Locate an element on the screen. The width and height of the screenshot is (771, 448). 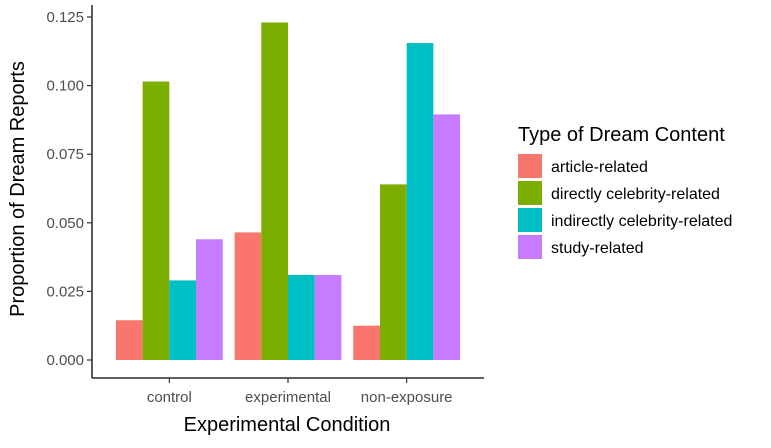
y-tick-label: 0.050 is located at coordinates (65, 223).